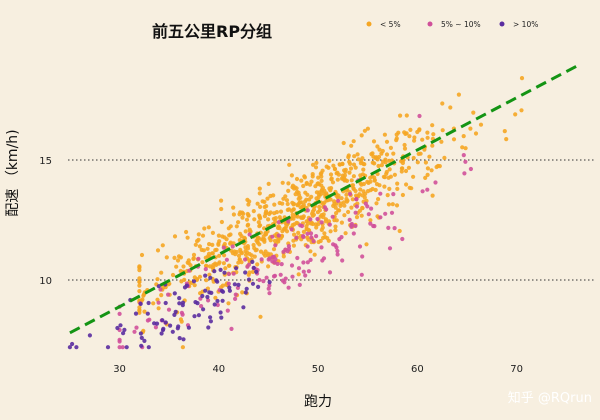  I want to click on x-tick-label-30: 30, so click(119, 369).